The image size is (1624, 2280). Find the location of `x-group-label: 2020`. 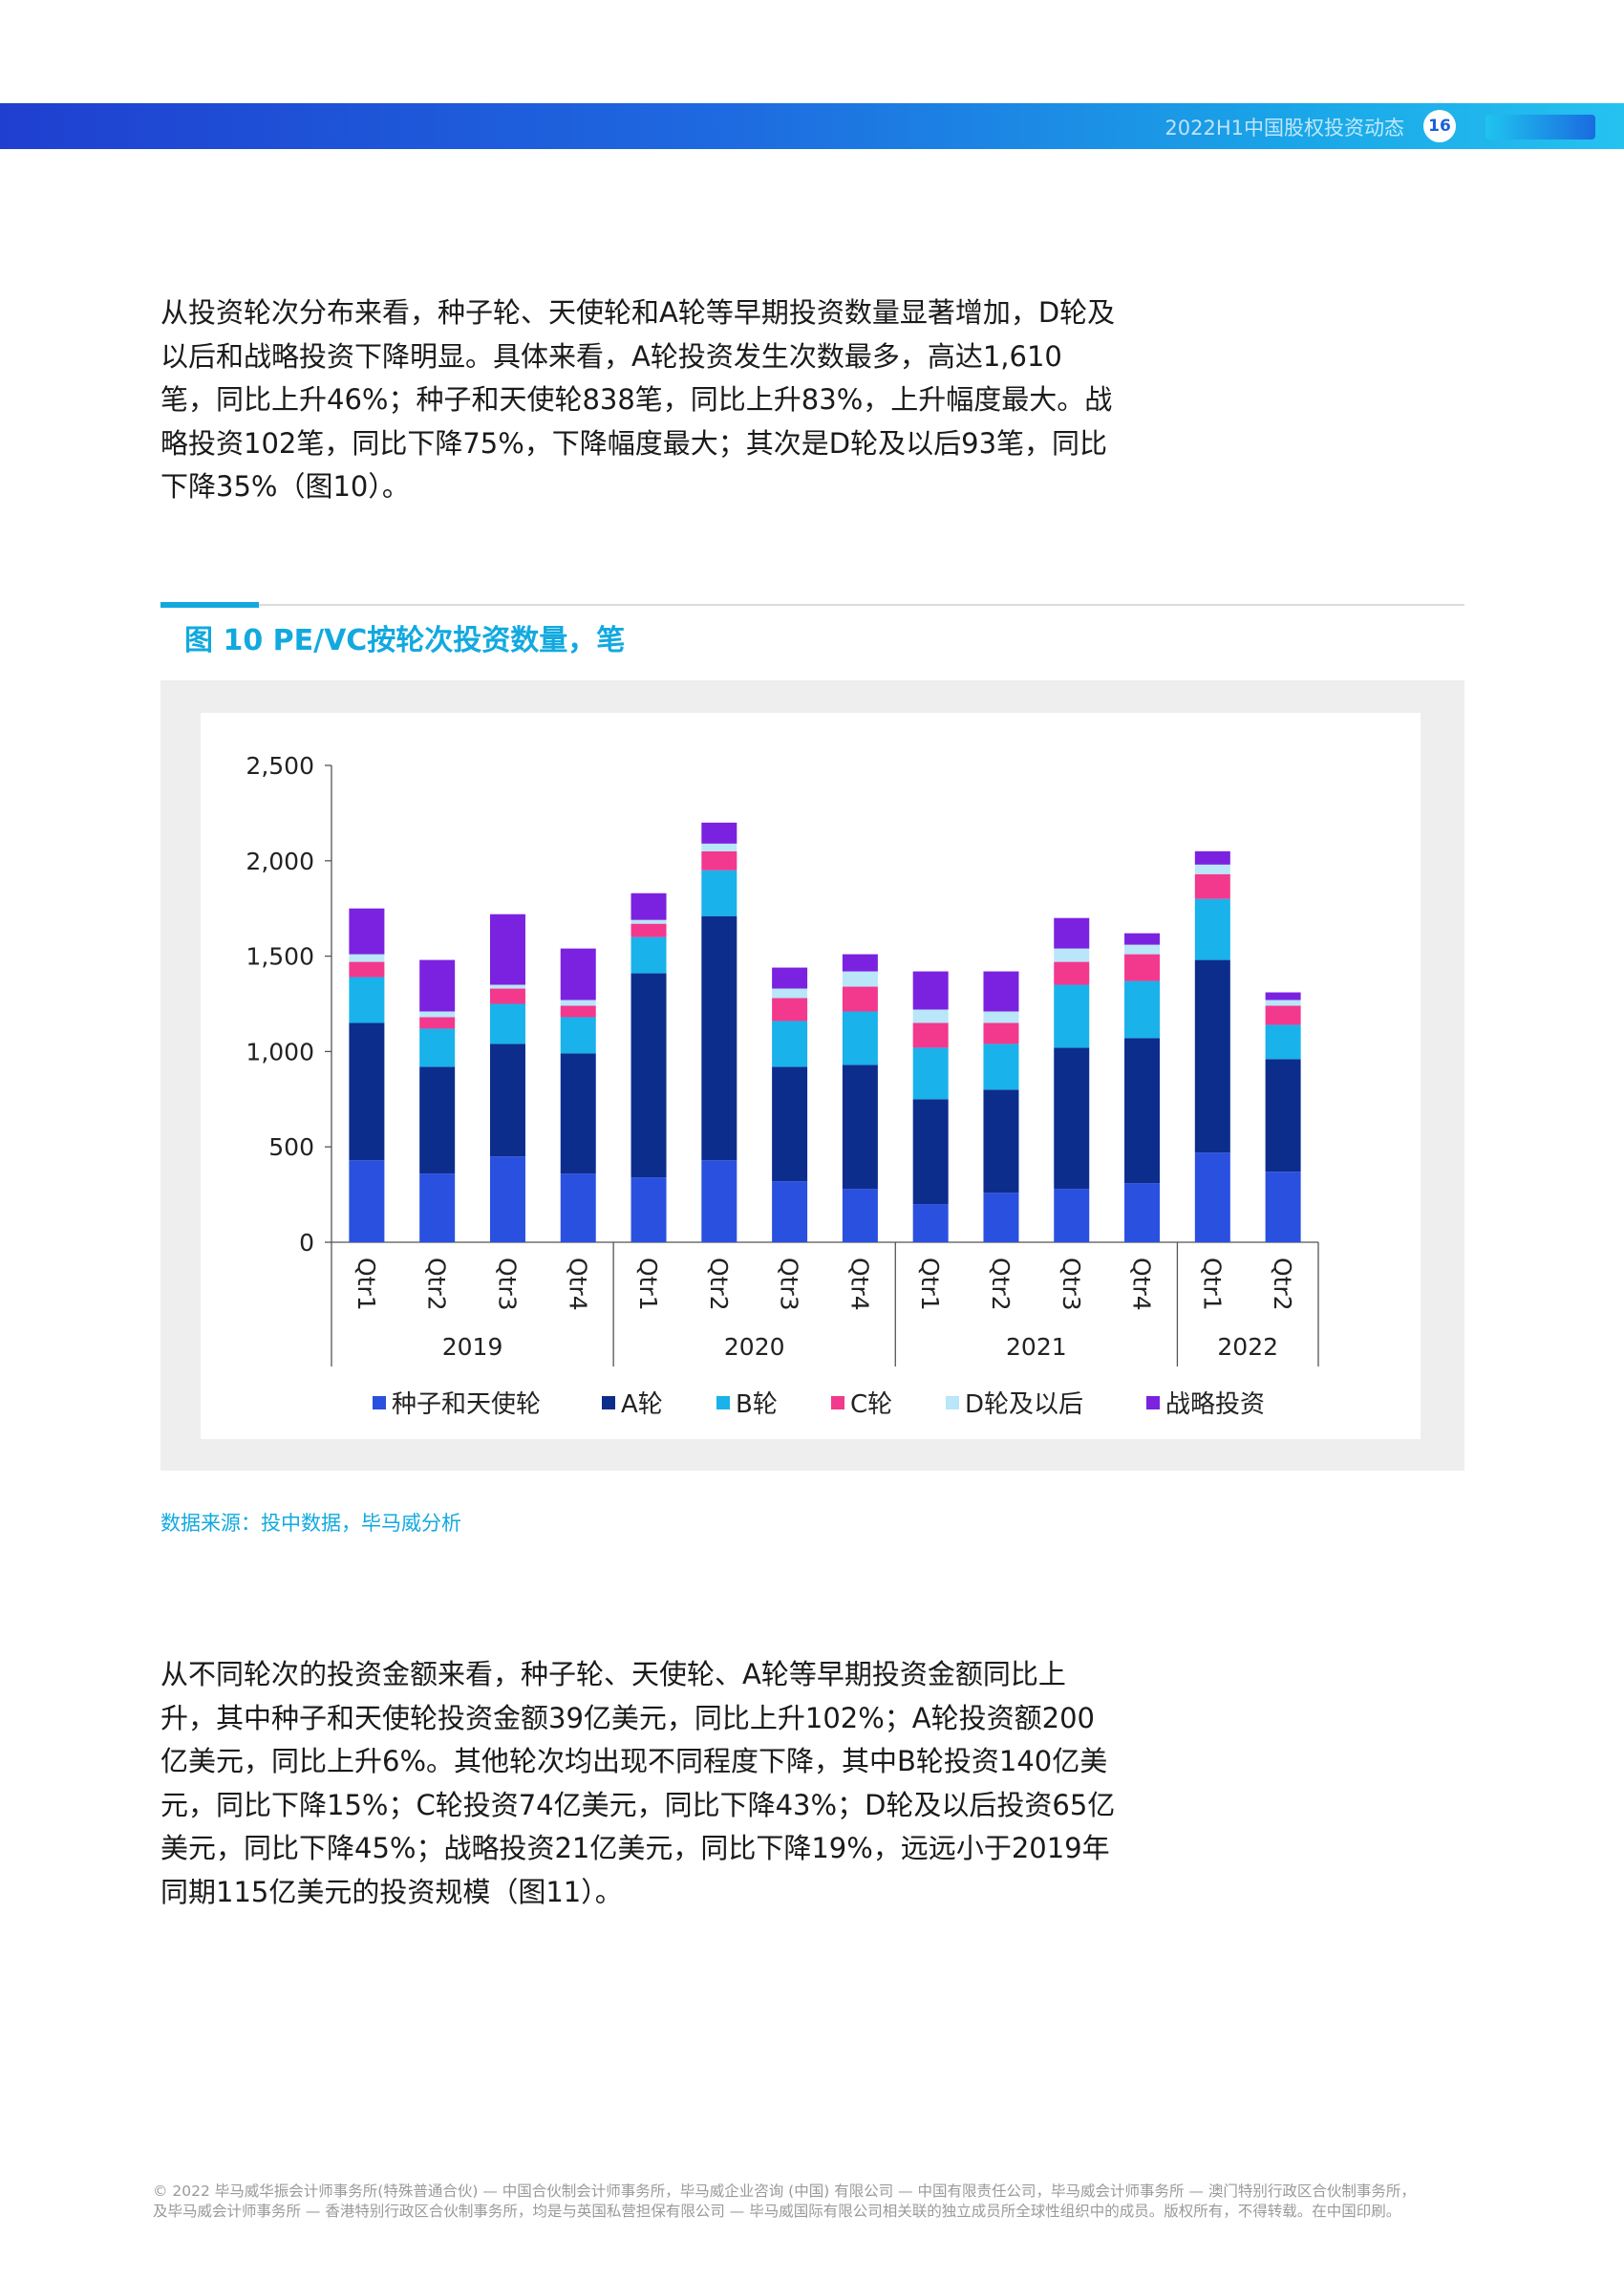

x-group-label: 2020 is located at coordinates (754, 1347).